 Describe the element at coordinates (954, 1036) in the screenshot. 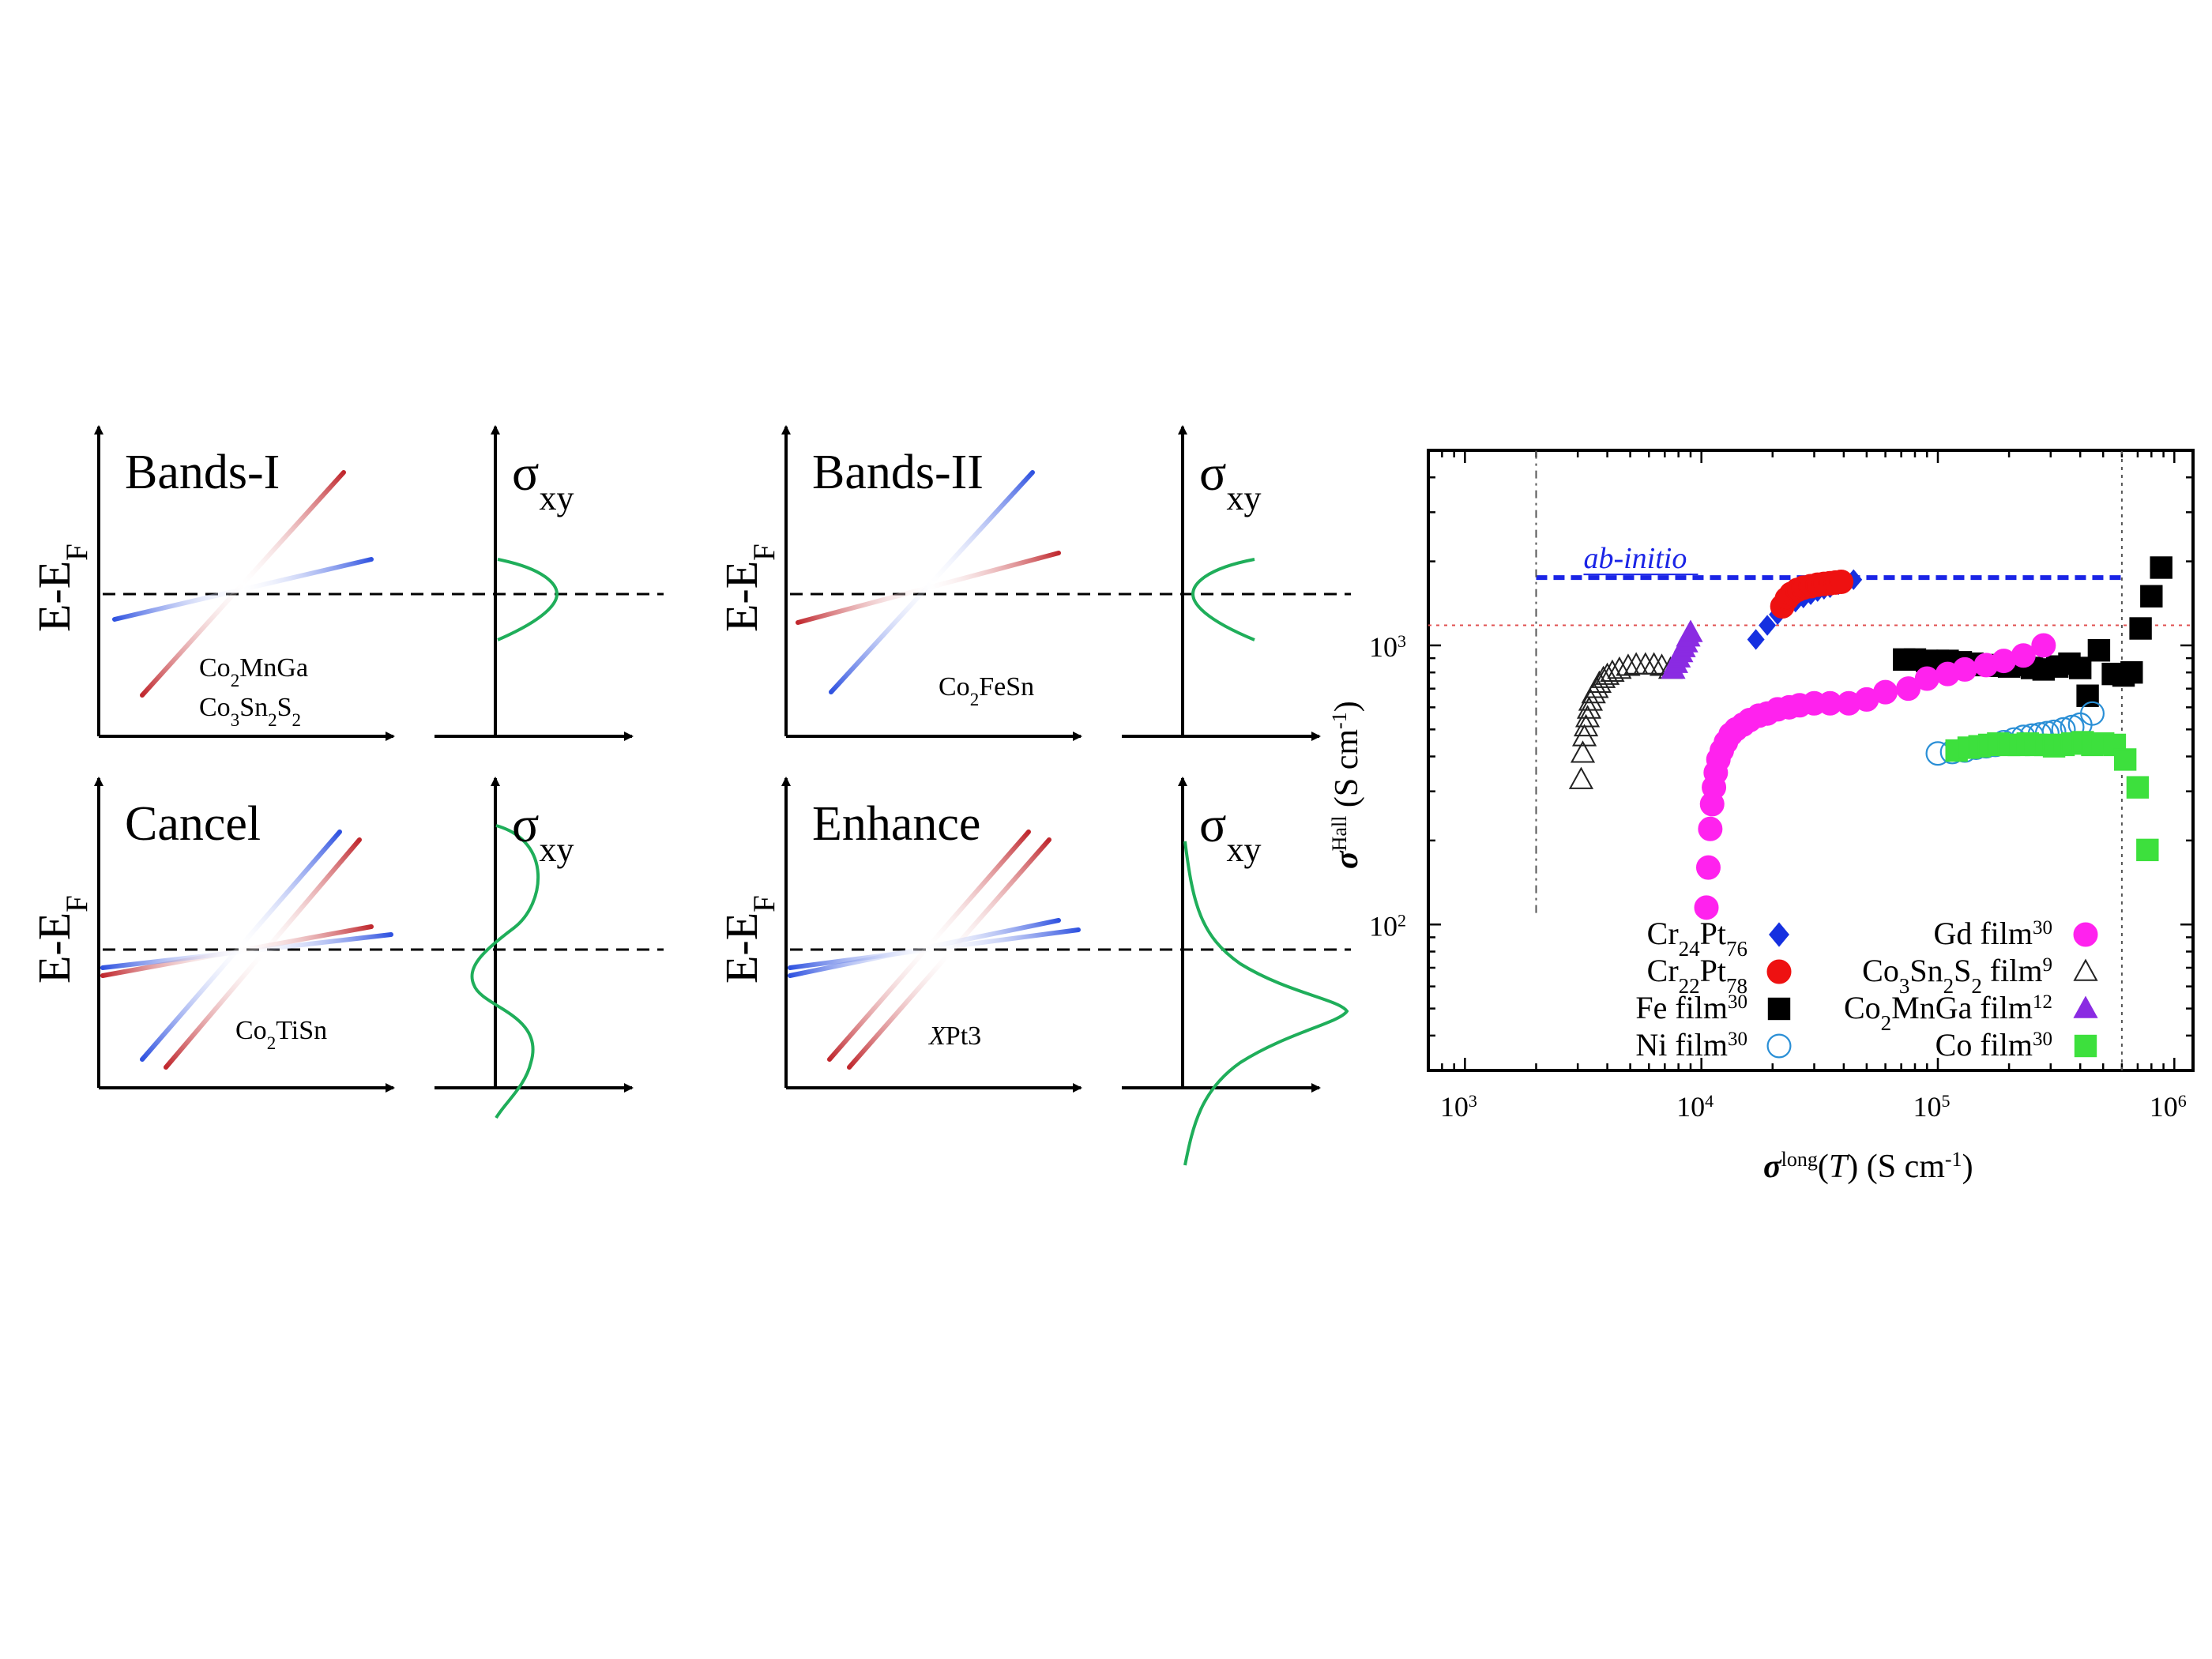

I see `compound-label: XPt3` at that location.